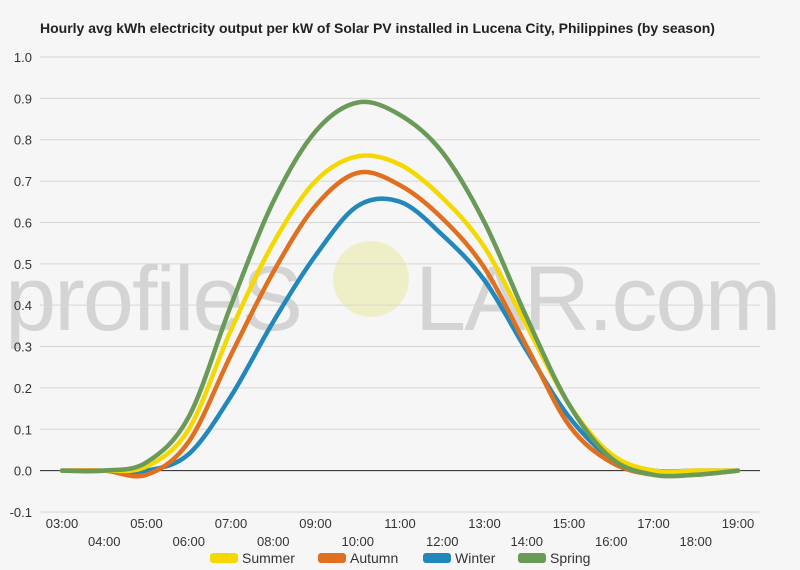 This screenshot has height=570, width=800. I want to click on legend-swatch-summer, so click(224, 558).